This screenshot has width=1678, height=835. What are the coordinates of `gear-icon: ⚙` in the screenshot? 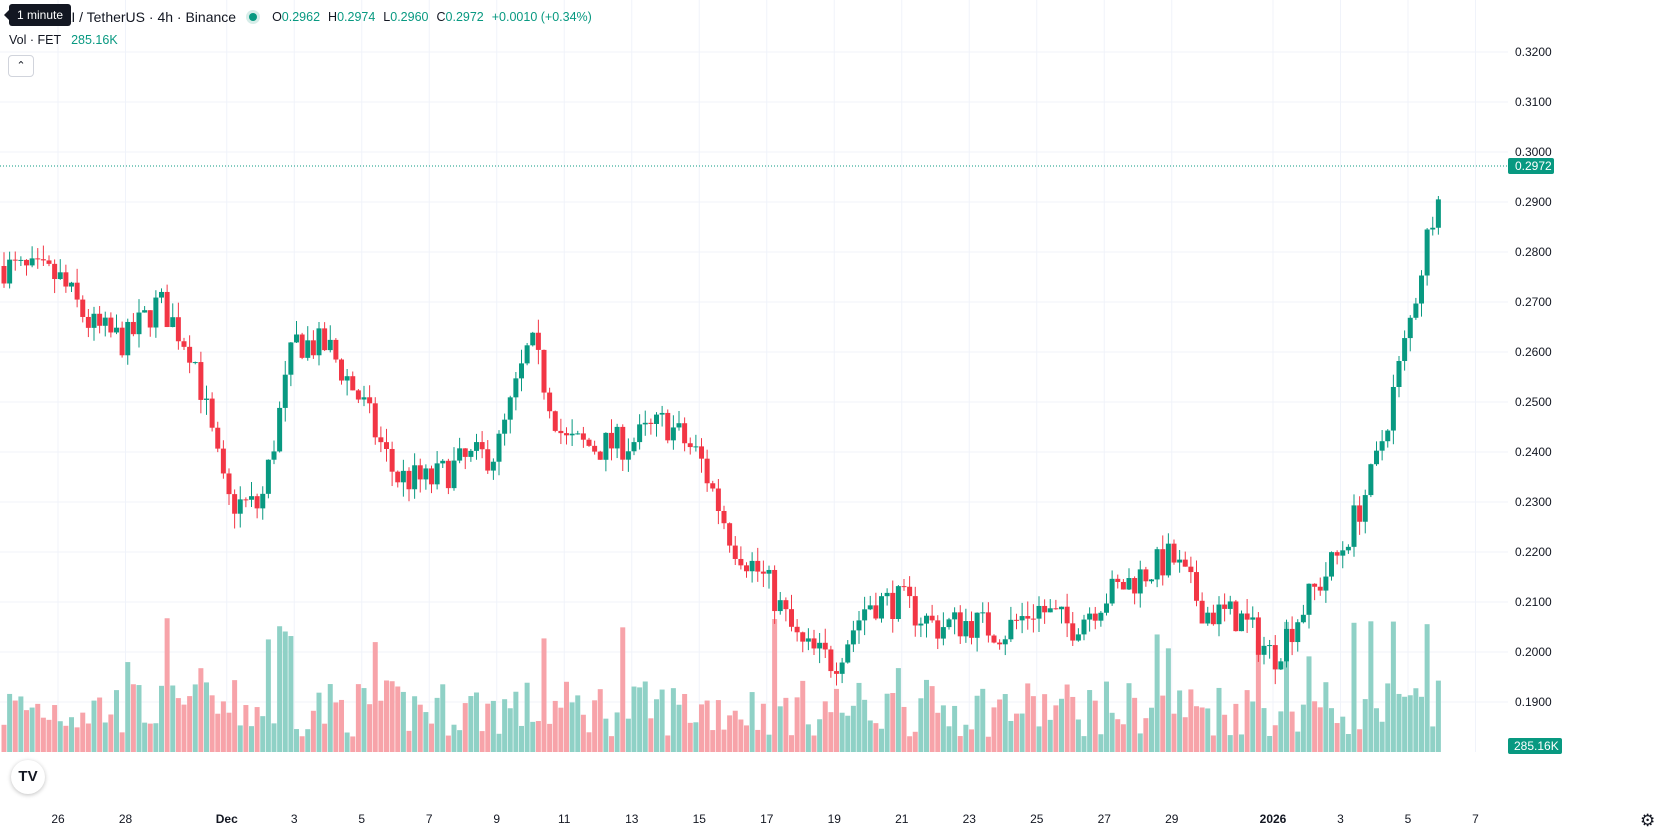 It's located at (1648, 820).